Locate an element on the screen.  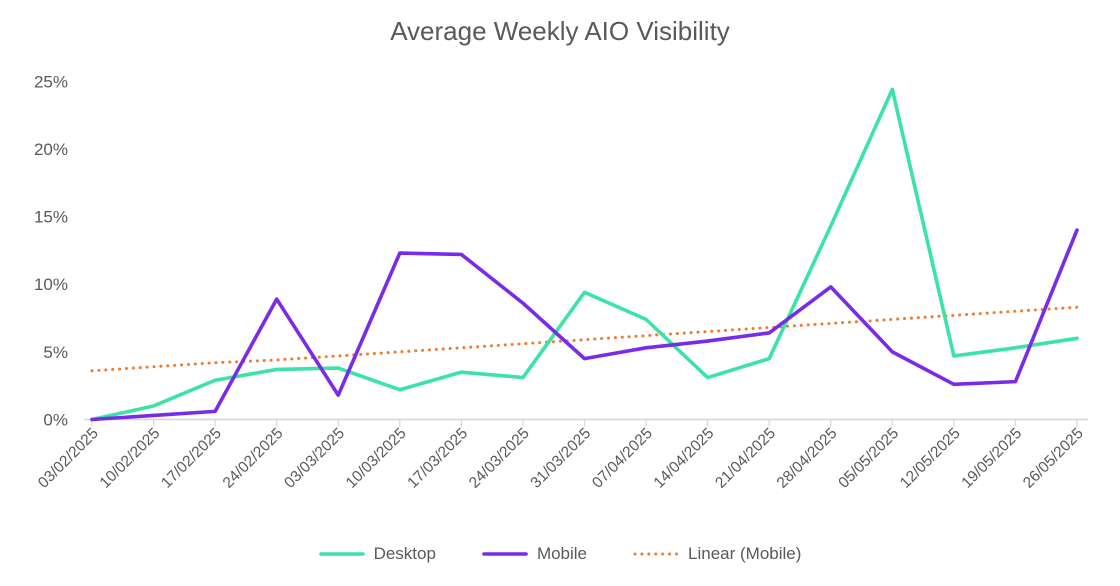
legend-swatch-mobile is located at coordinates (505, 554).